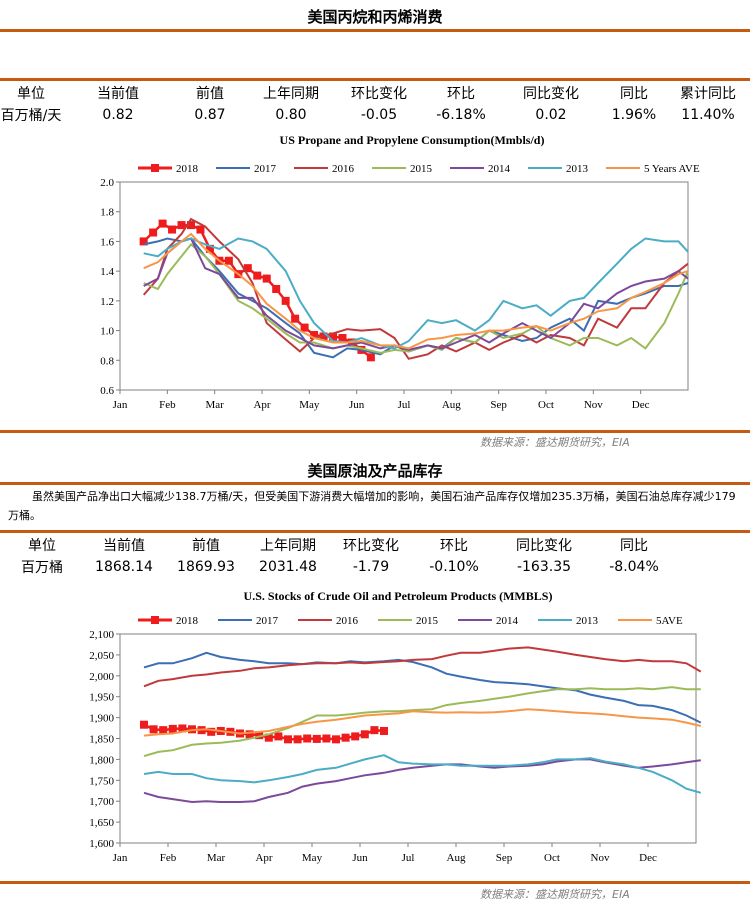 This screenshot has height=909, width=750. Describe the element at coordinates (288, 546) in the screenshot. I see `table2-header: 上年同期` at that location.